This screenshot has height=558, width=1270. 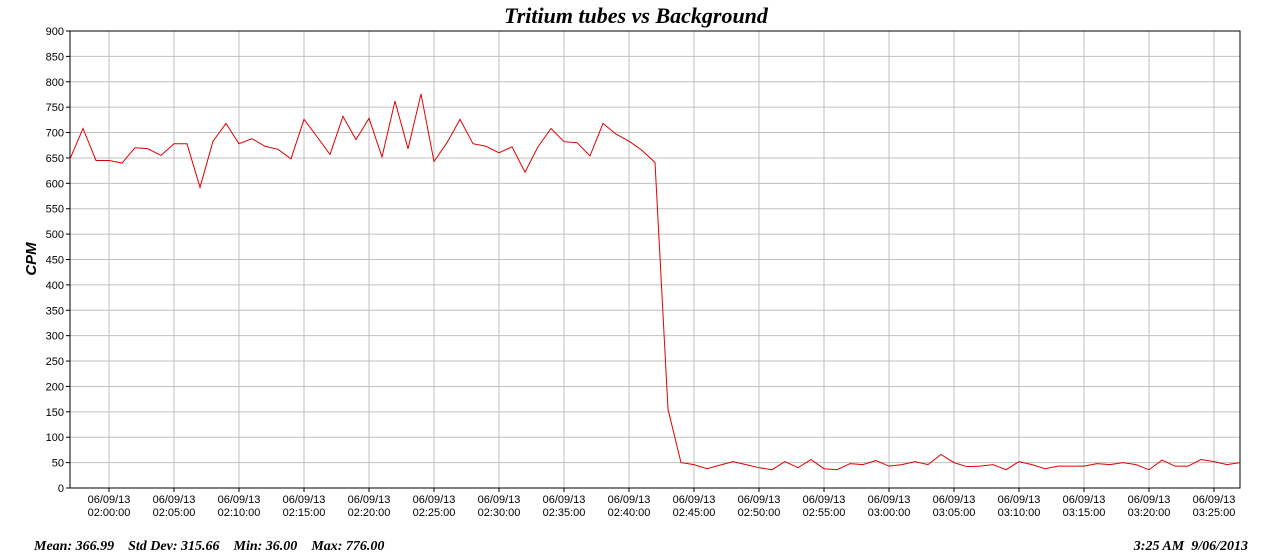 What do you see at coordinates (55, 337) in the screenshot?
I see `y-tick-label: 300` at bounding box center [55, 337].